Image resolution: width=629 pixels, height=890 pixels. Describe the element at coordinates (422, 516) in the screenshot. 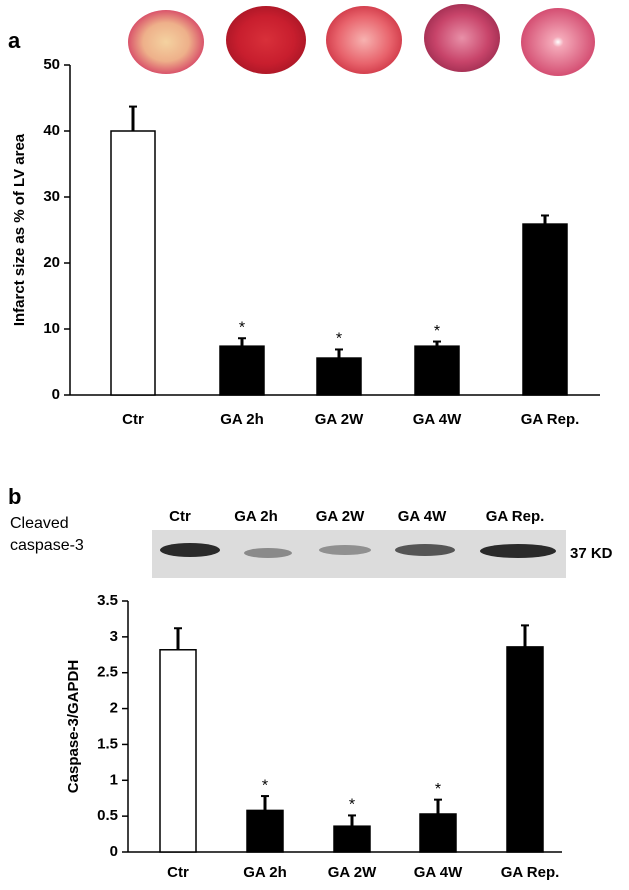

I see `lane-label: GA 4W` at that location.